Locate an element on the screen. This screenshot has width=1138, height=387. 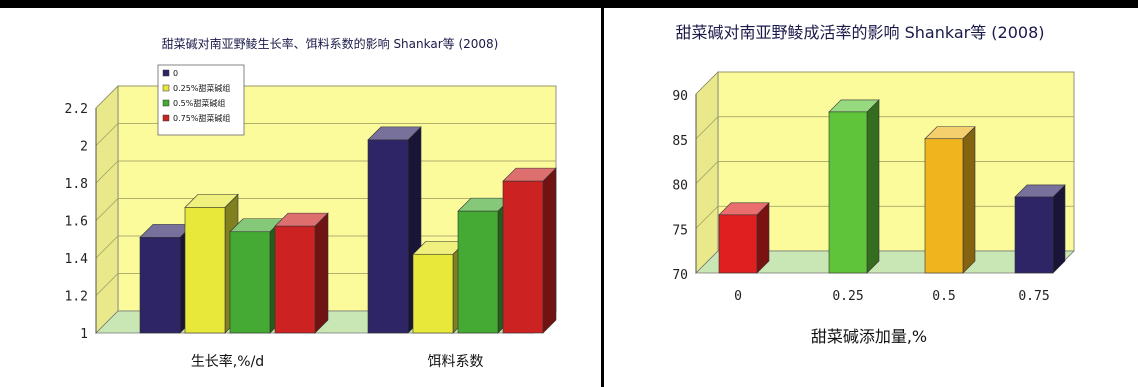
y-tick-label: 1.8 is located at coordinates (76, 184).